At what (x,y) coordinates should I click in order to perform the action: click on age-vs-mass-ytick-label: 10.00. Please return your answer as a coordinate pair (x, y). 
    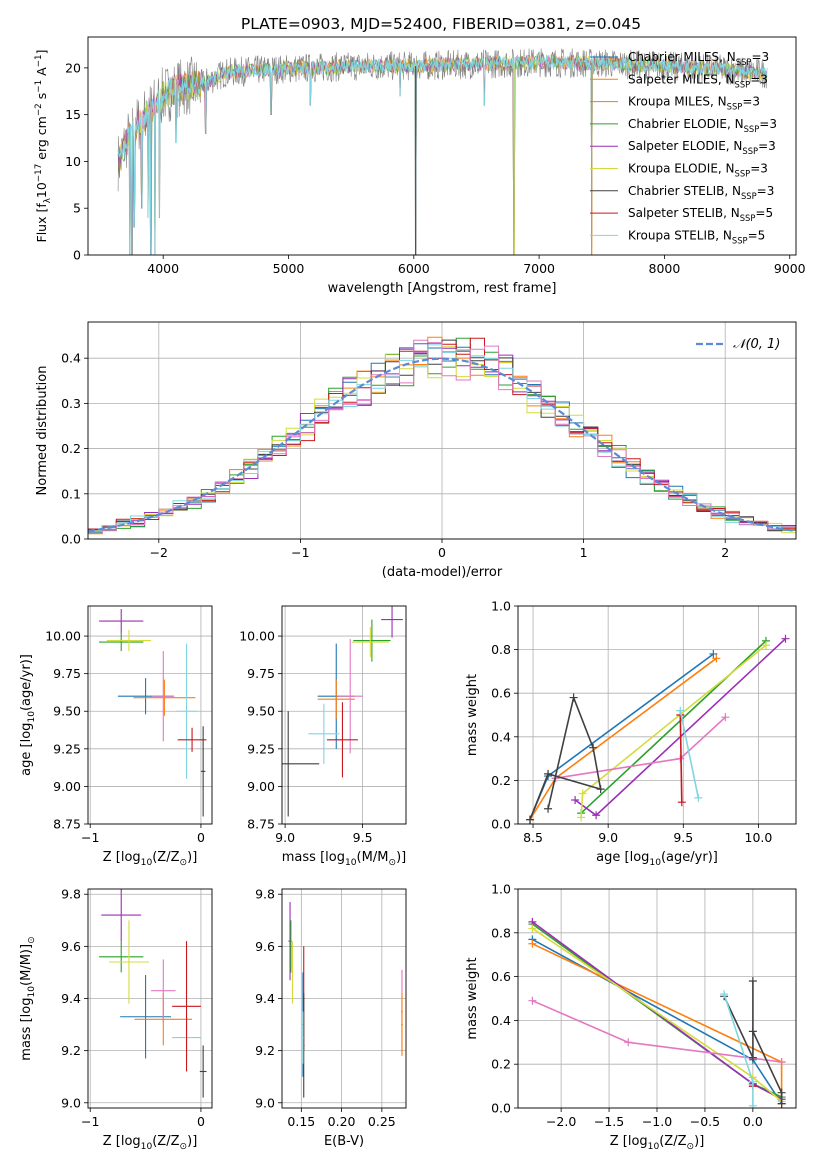
    Looking at the image, I should click on (257, 636).